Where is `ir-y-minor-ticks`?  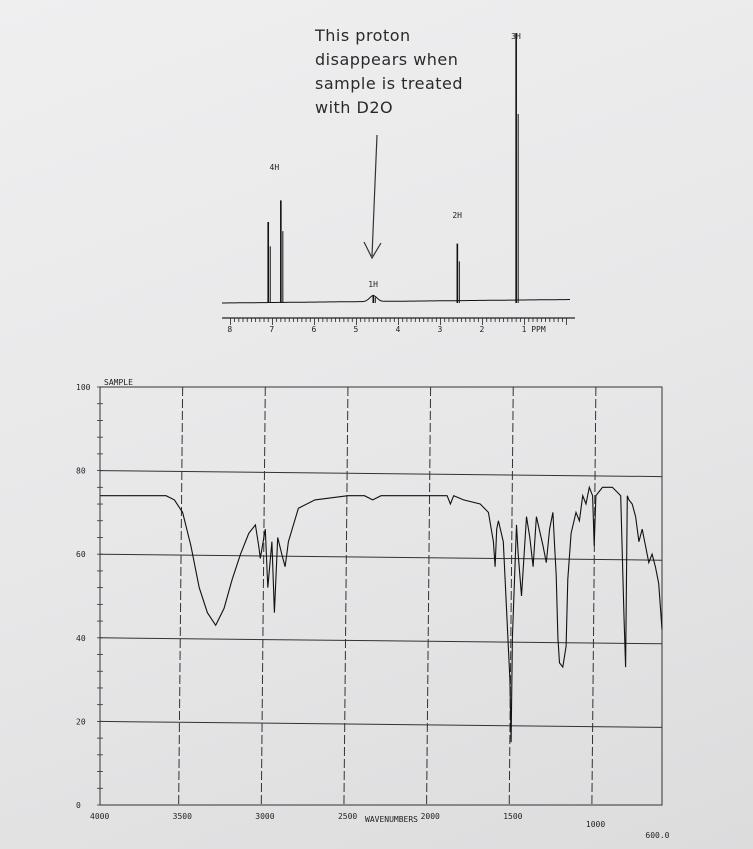
ir-y-minor-ticks is located at coordinates (100, 596).